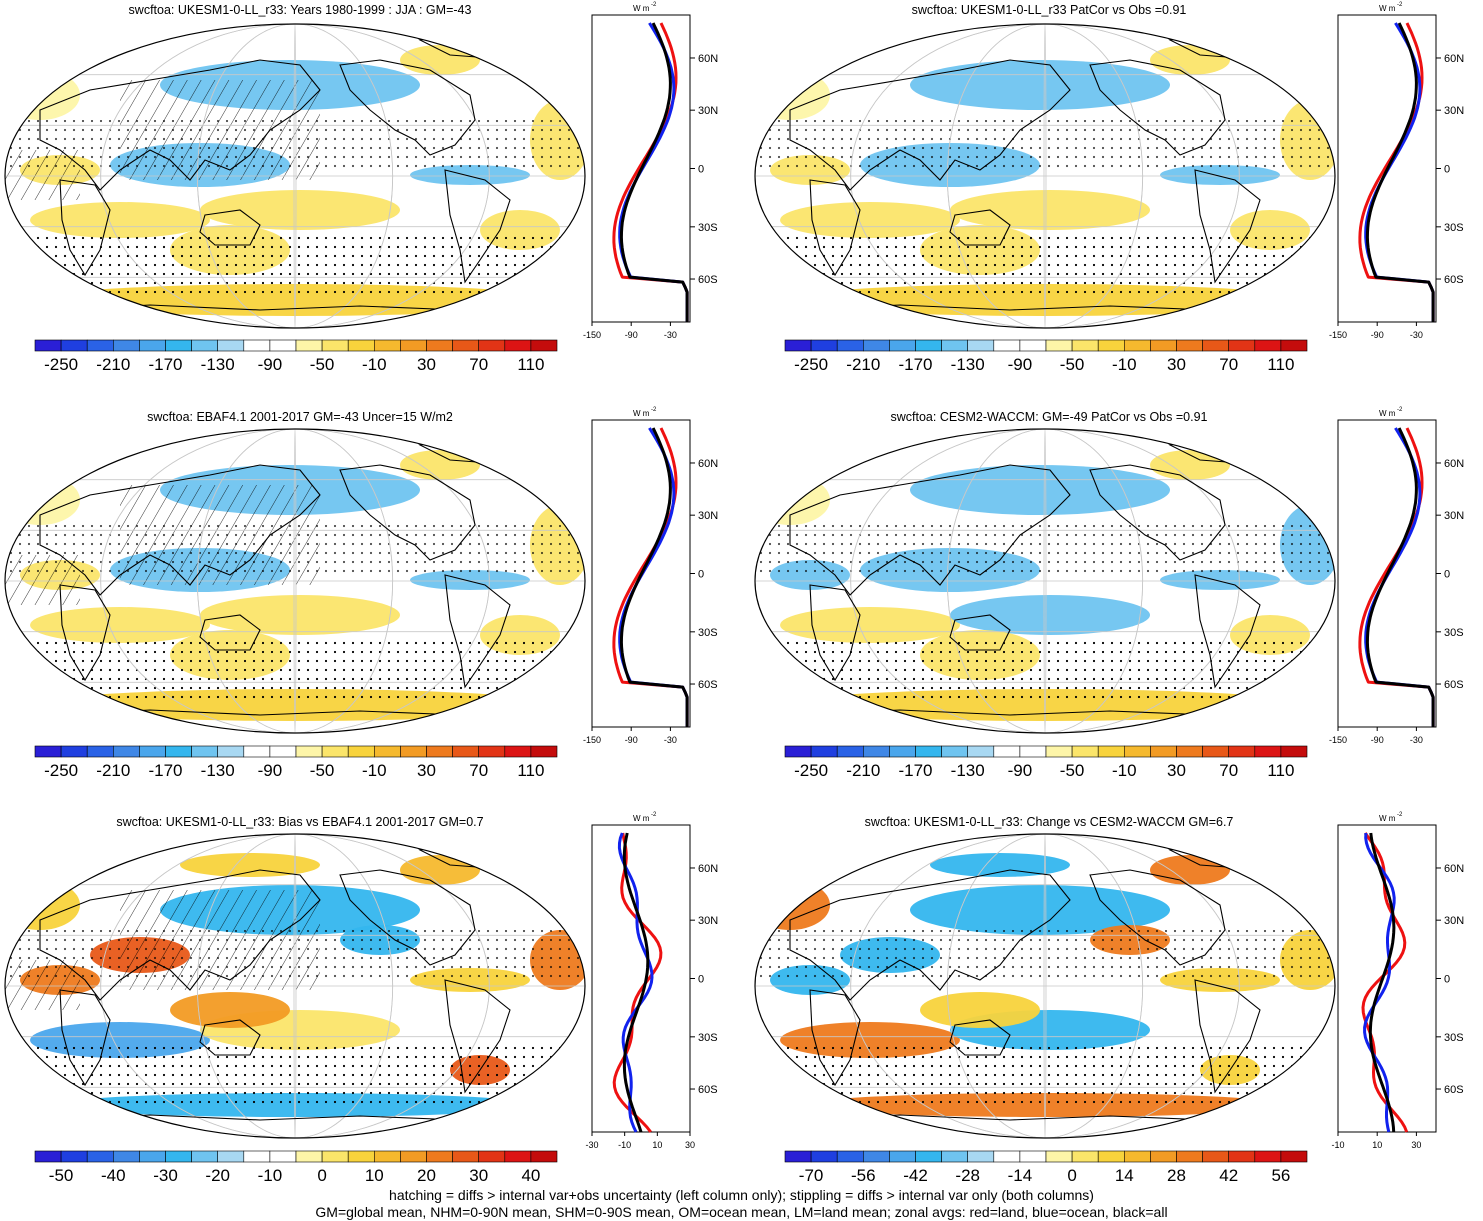 Image resolution: width=1483 pixels, height=1221 pixels. I want to click on zonal-ytick-label: 30N, so click(708, 516).